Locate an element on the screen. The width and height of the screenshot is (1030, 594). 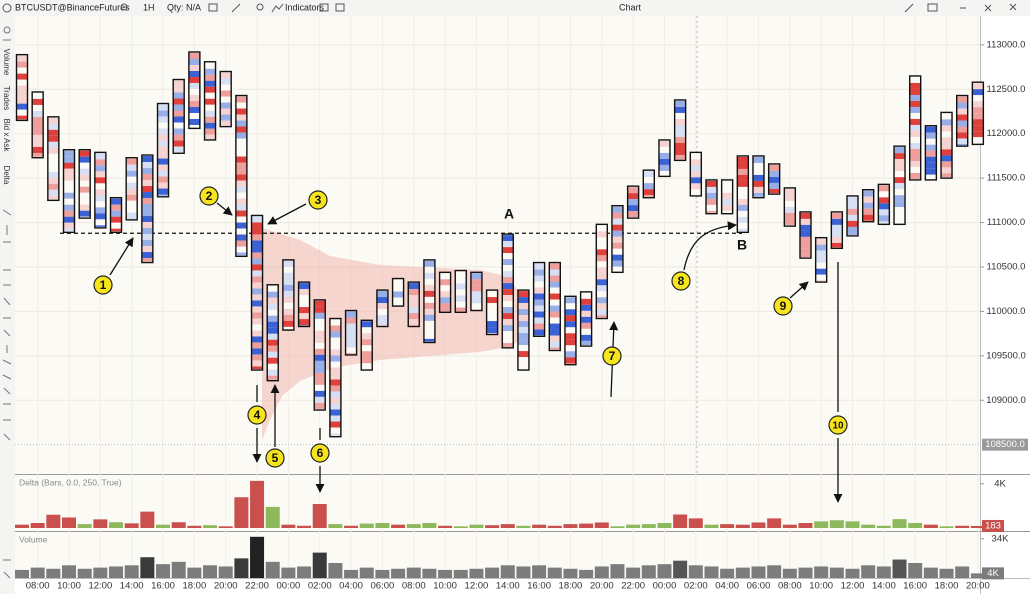
interval: 1H is located at coordinates (149, 7).